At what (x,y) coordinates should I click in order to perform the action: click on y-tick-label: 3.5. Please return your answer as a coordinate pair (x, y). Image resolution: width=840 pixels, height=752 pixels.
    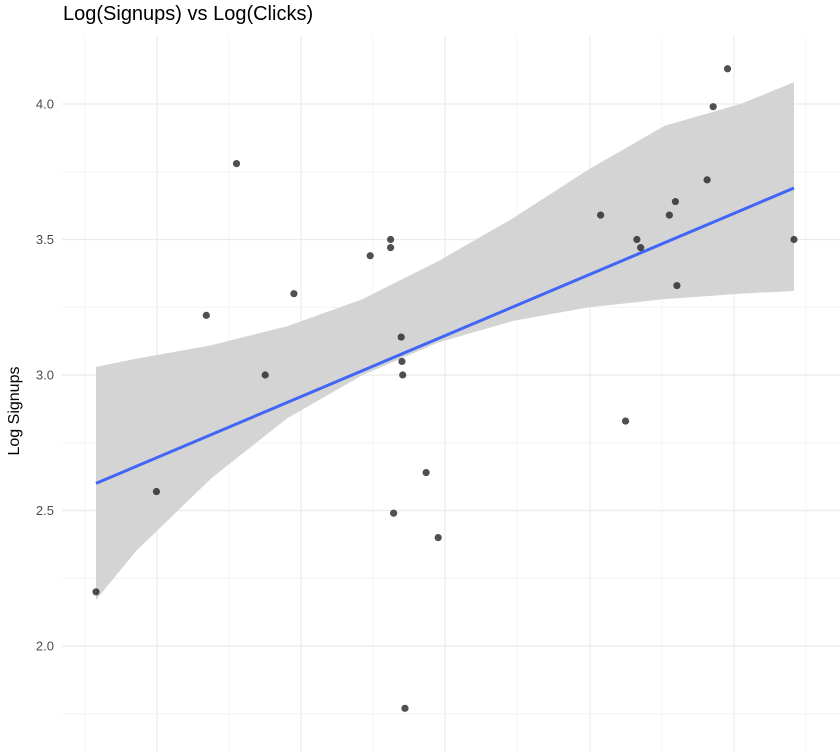
    Looking at the image, I should click on (45, 239).